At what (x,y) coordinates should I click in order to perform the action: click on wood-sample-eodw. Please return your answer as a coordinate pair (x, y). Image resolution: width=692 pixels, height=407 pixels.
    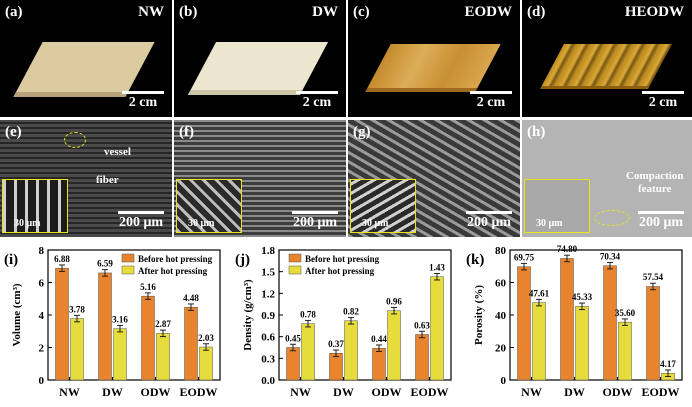
    Looking at the image, I should click on (433, 68).